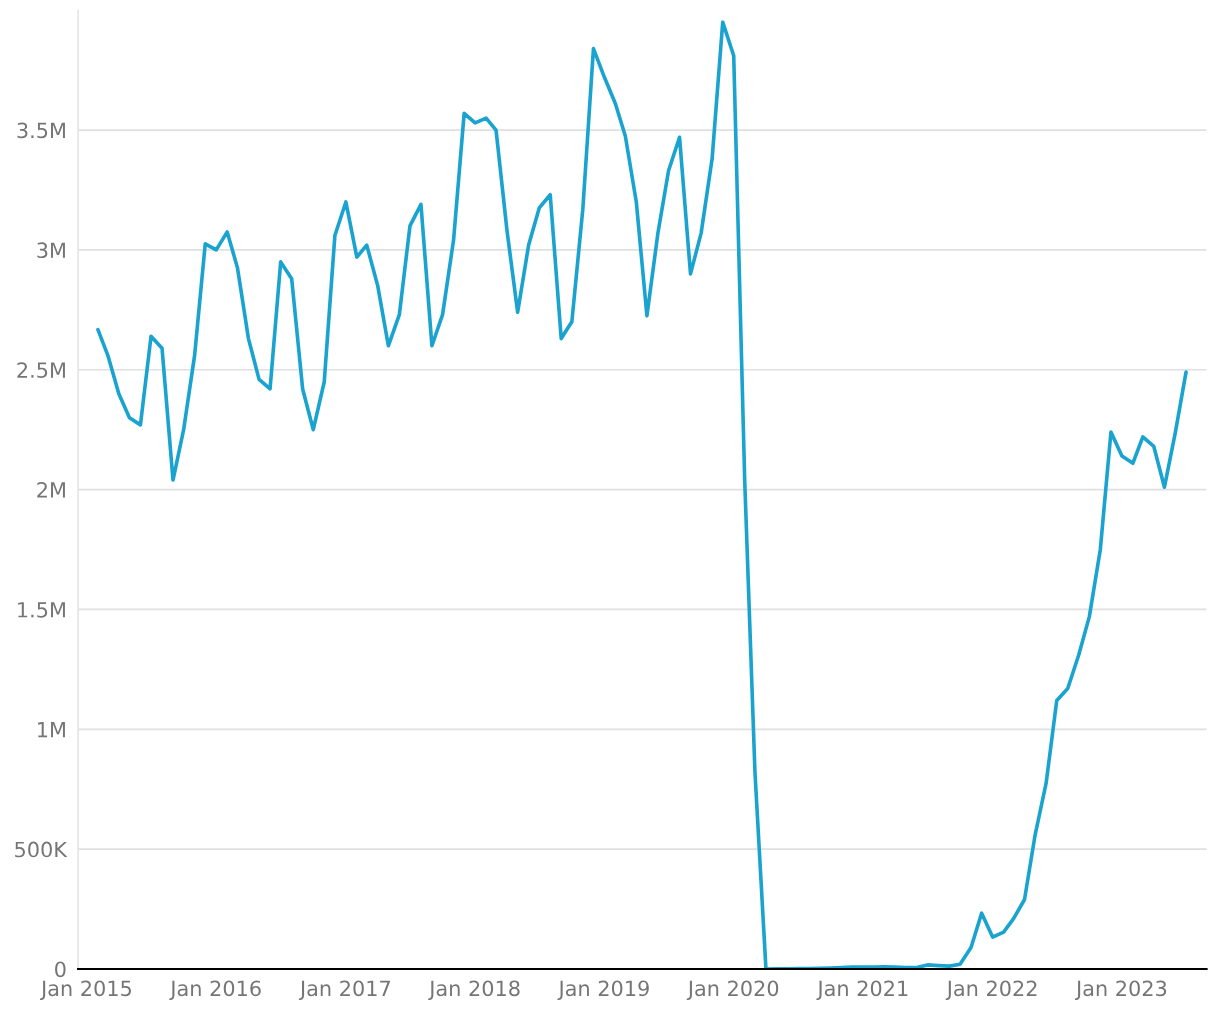 The height and width of the screenshot is (1020, 1220). I want to click on y-tick-label: 500K, so click(41, 849).